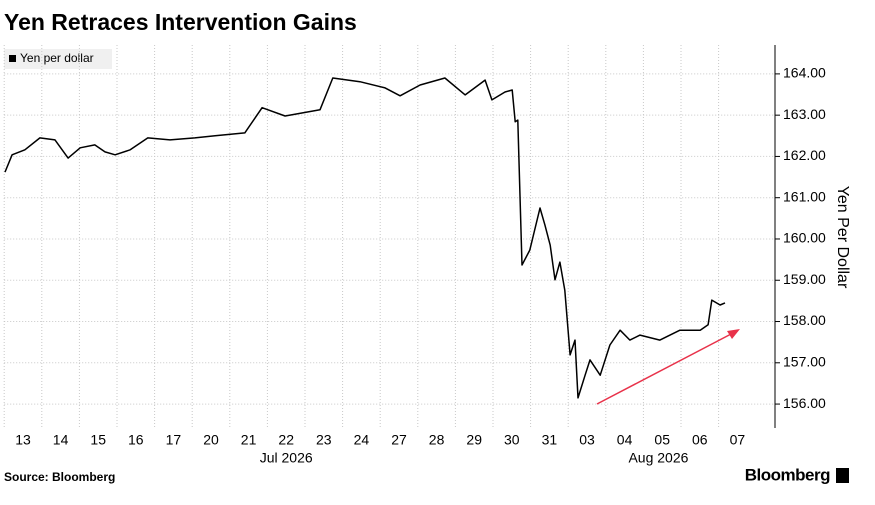  Describe the element at coordinates (59, 477) in the screenshot. I see `source: Source: Bloomberg` at that location.